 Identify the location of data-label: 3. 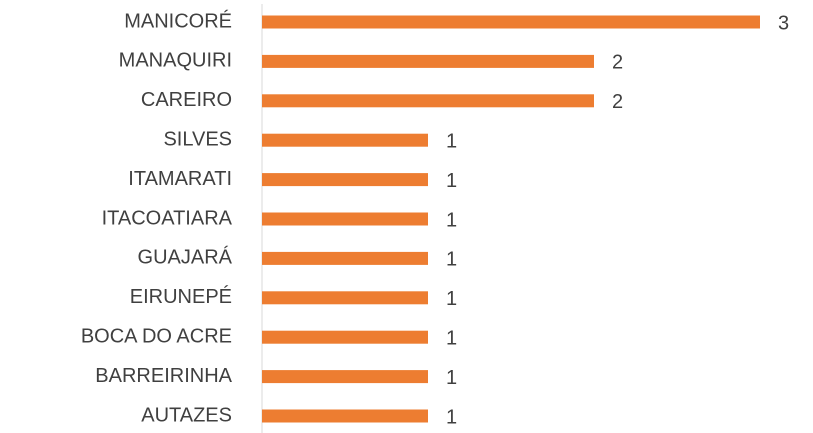
(783, 23).